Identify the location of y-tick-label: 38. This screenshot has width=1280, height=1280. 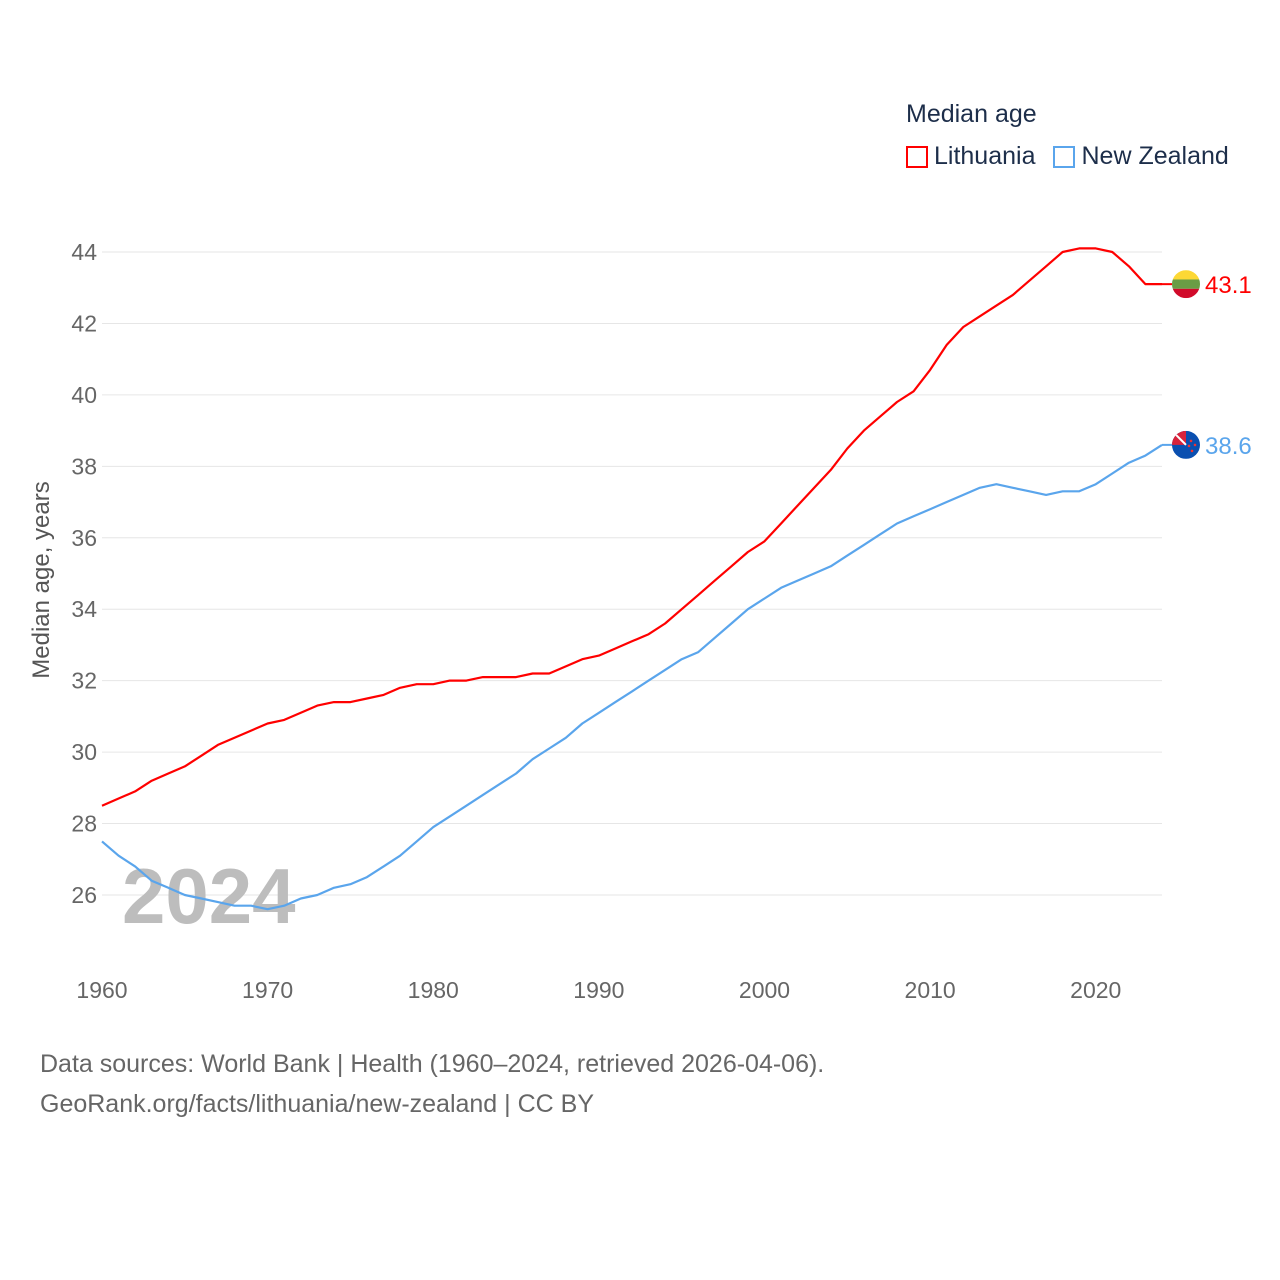
(84, 466).